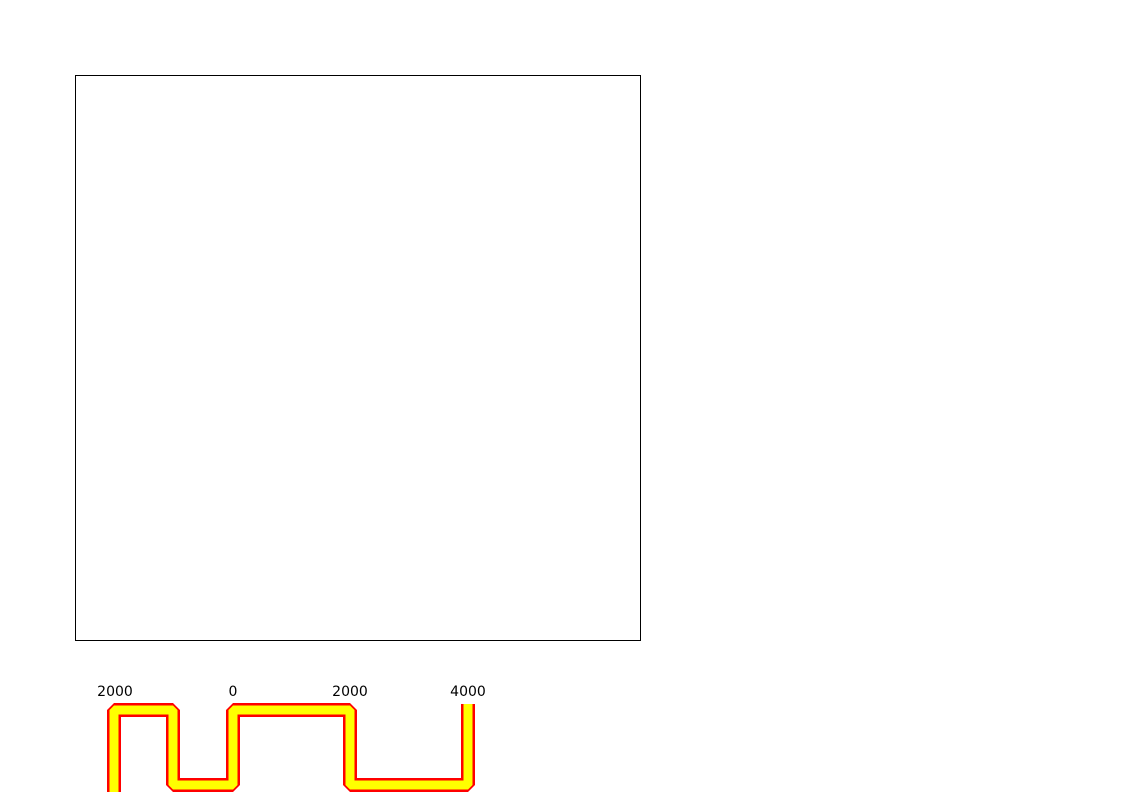 The image size is (1122, 794). Describe the element at coordinates (350, 692) in the screenshot. I see `scale-label-right-2000: 2000` at that location.